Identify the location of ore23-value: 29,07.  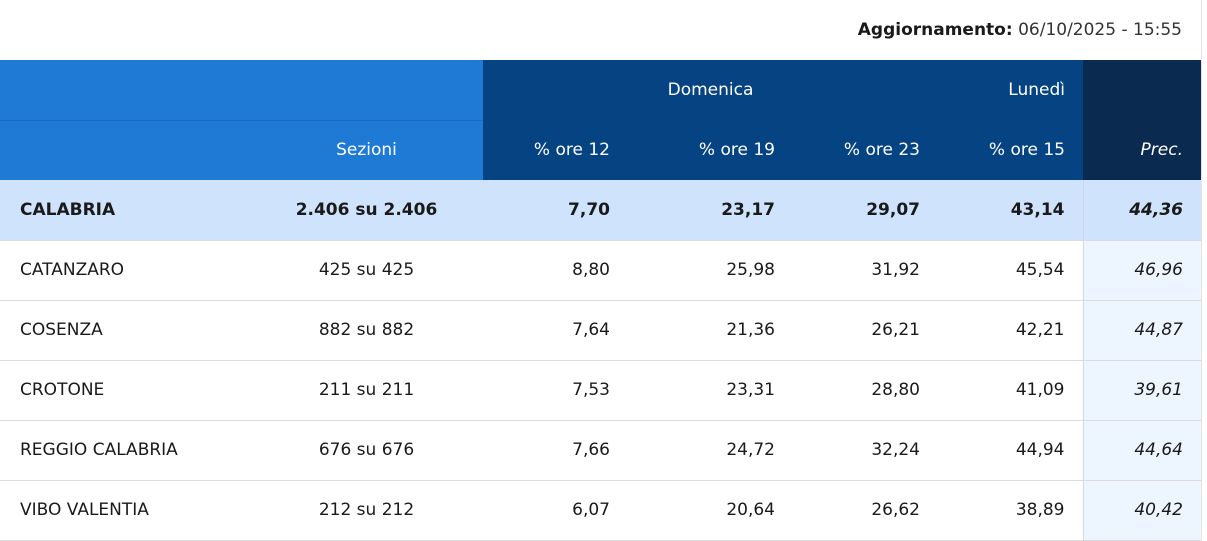
(865, 210).